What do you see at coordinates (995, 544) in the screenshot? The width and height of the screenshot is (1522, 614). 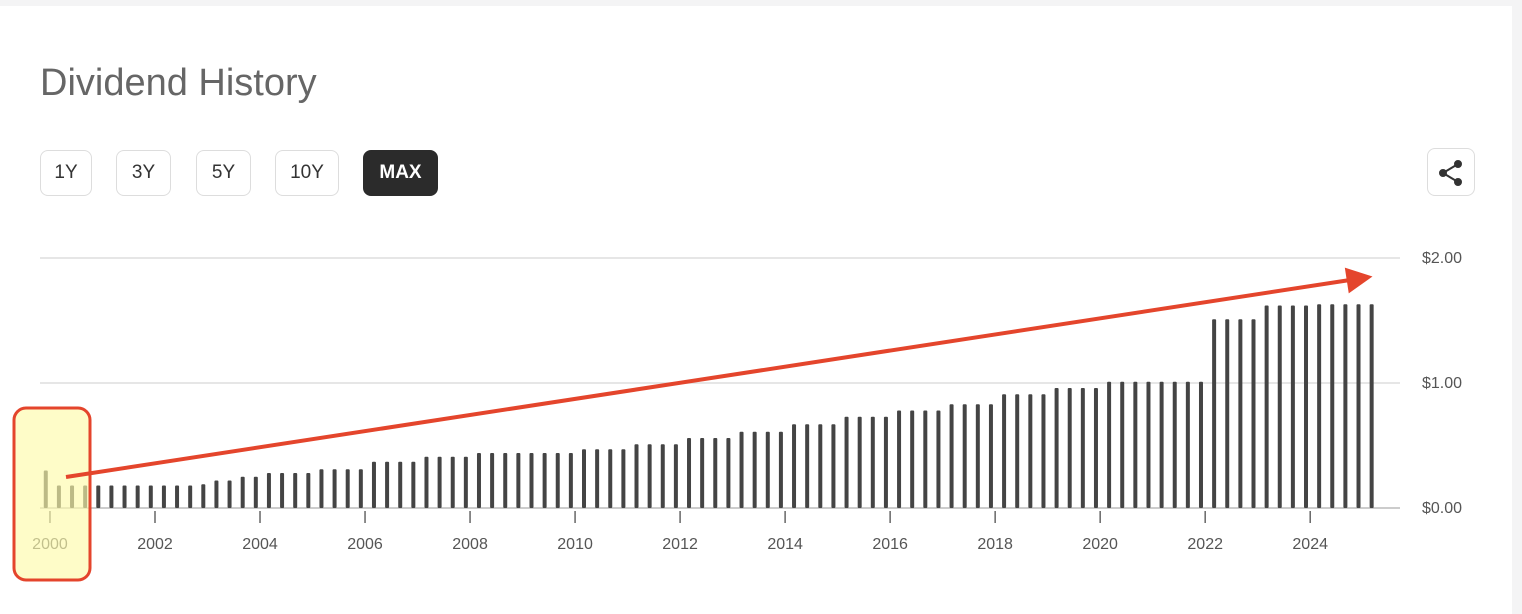 I see `x-tick-label: 2018` at bounding box center [995, 544].